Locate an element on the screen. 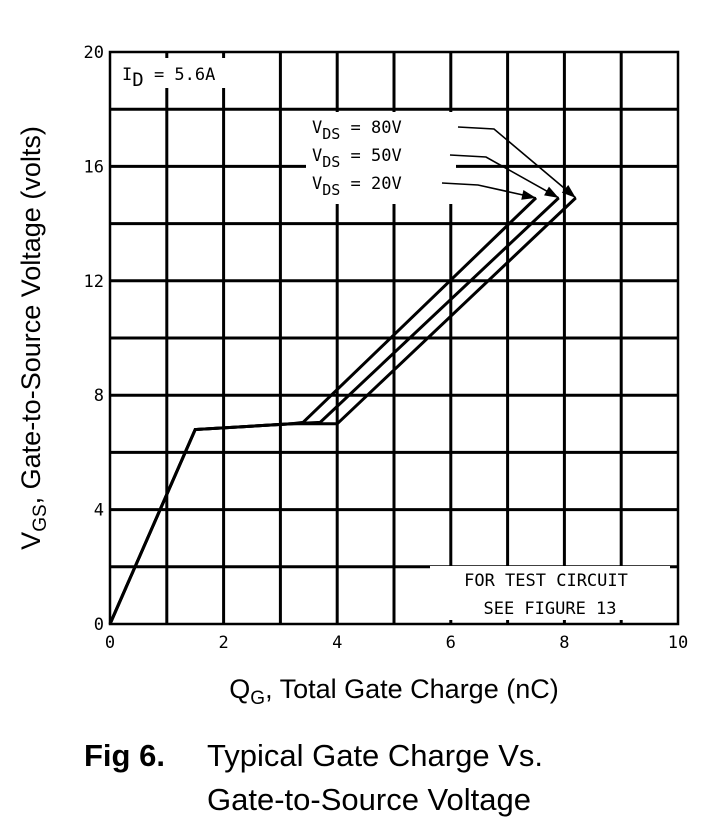 The width and height of the screenshot is (720, 840). y-tick-label: 8 is located at coordinates (99, 396).